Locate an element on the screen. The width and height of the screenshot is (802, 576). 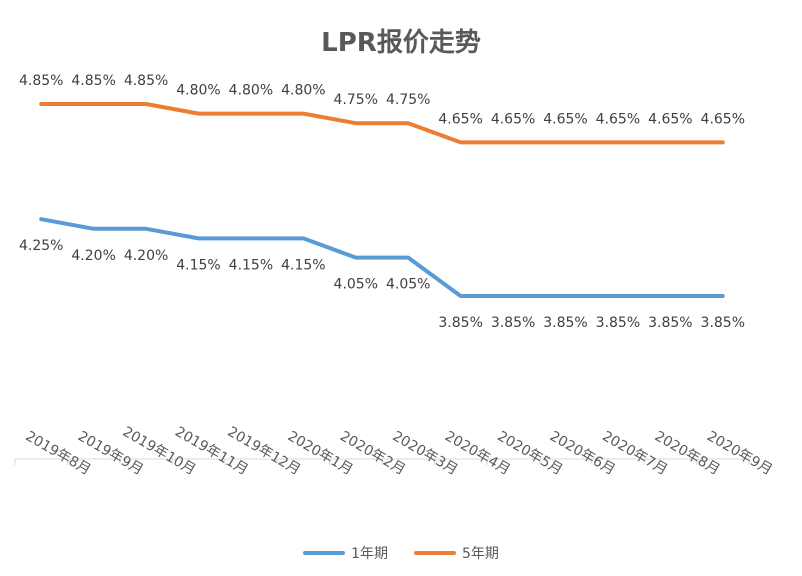
legend-label-1y: 1年期 is located at coordinates (369, 554).